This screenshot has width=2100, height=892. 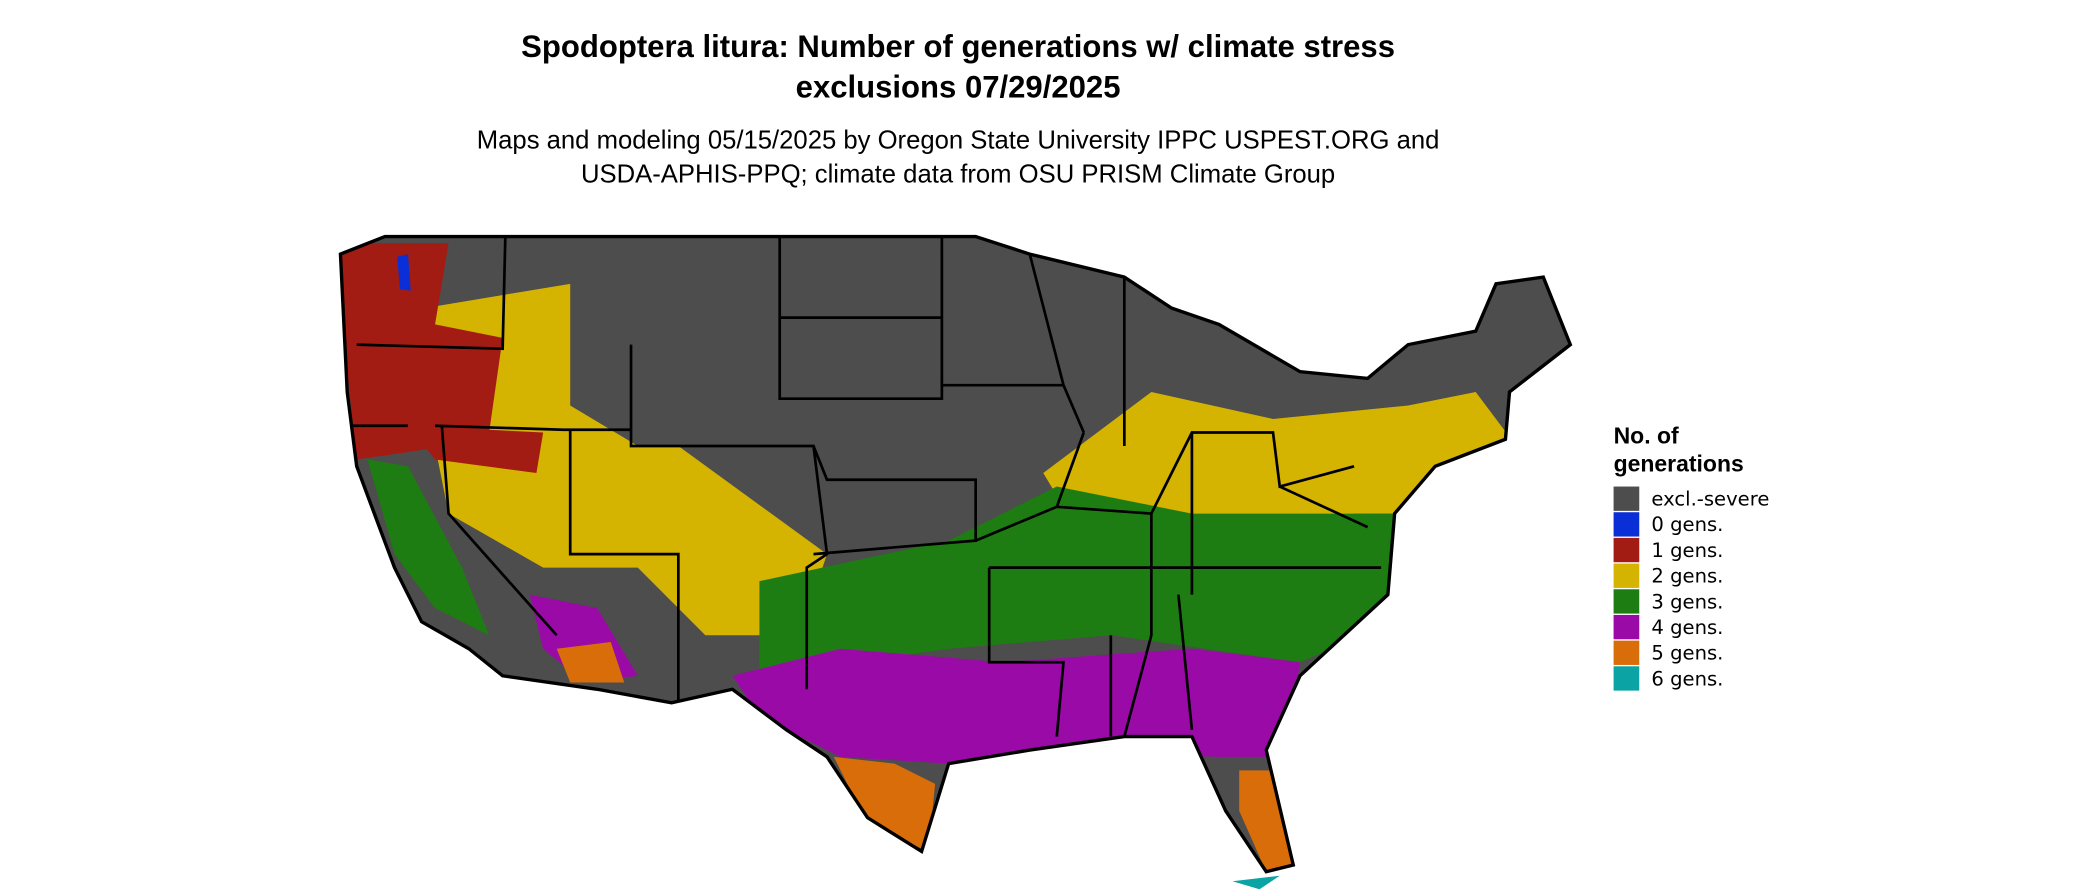 I want to click on legend-title: No. of, so click(x=1646, y=435).